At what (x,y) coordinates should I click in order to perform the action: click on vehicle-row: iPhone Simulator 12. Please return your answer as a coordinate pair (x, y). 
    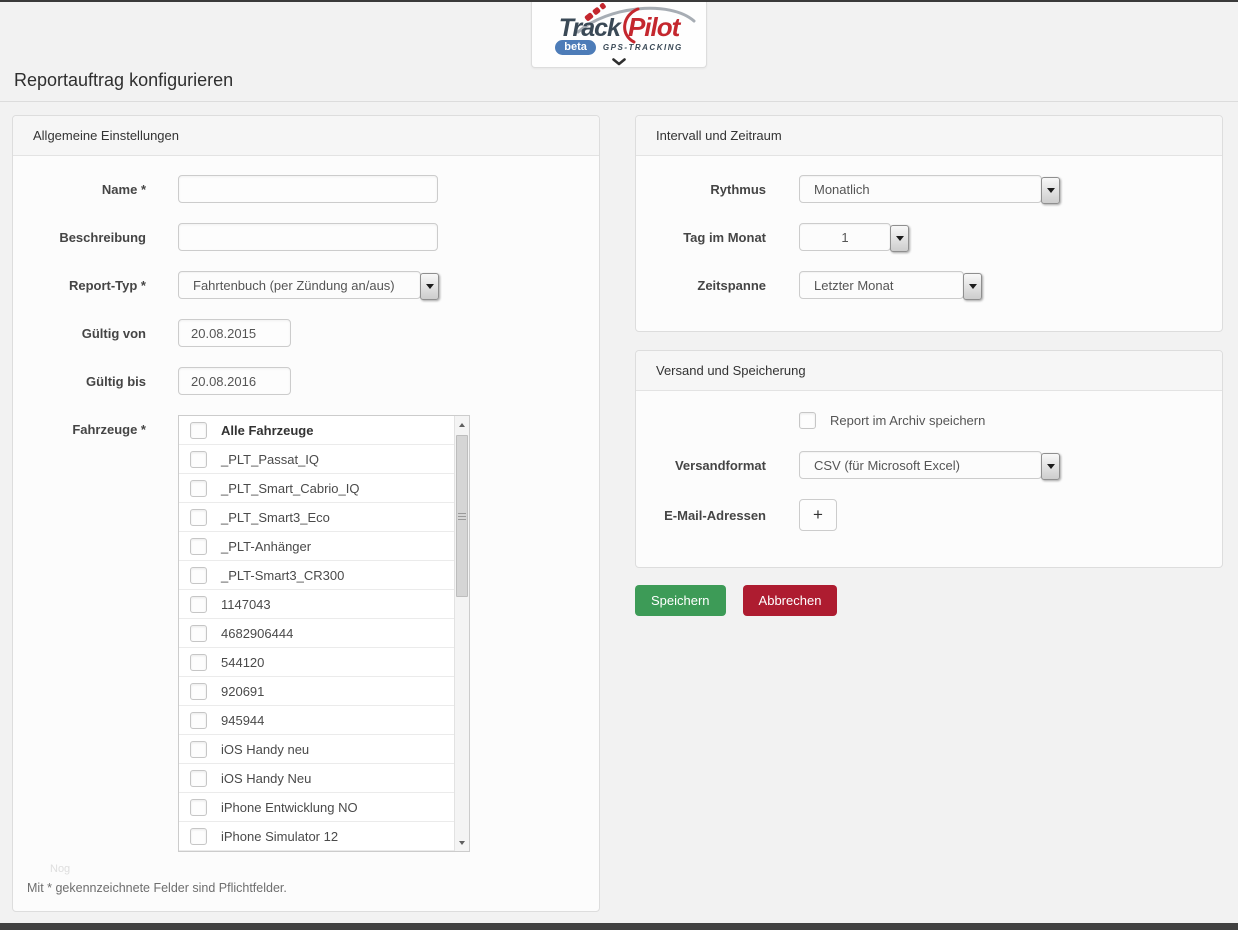
    Looking at the image, I should click on (317, 836).